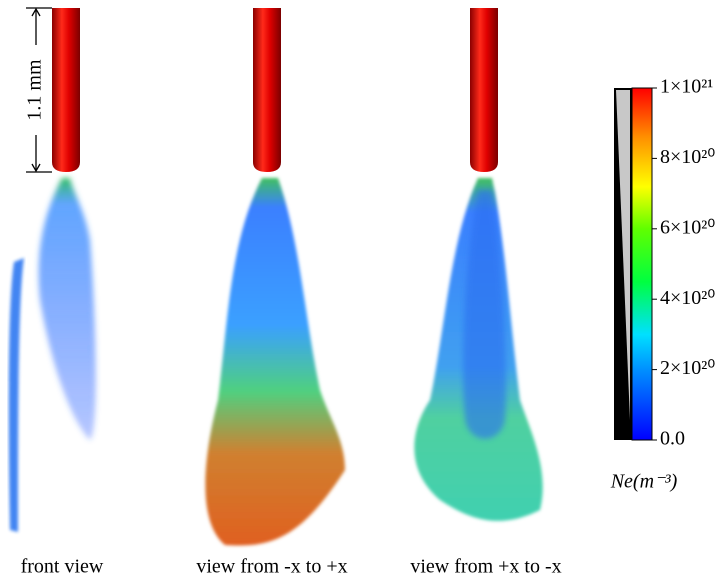 The image size is (723, 581). What do you see at coordinates (644, 482) in the screenshot?
I see `colorbar-label: Ne(m⁻³)` at bounding box center [644, 482].